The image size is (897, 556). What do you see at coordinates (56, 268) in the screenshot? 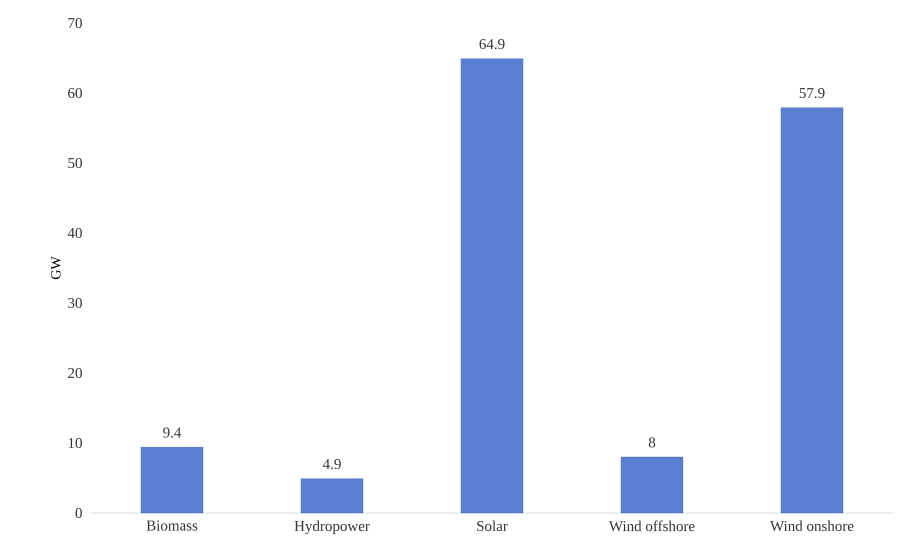
I see `y-axis-title: GW` at bounding box center [56, 268].